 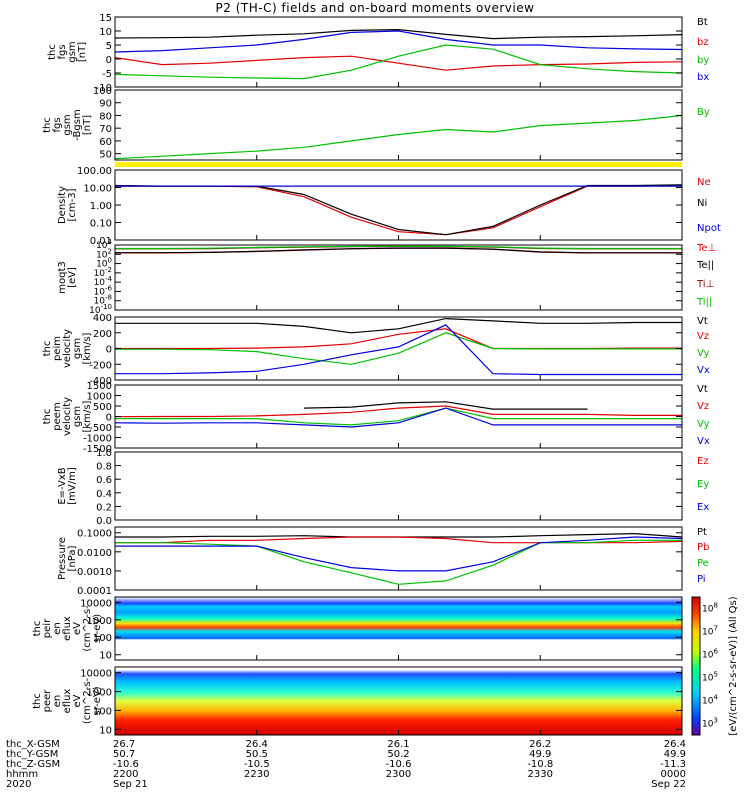 I want to click on ytick-label: -500, so click(x=100, y=428).